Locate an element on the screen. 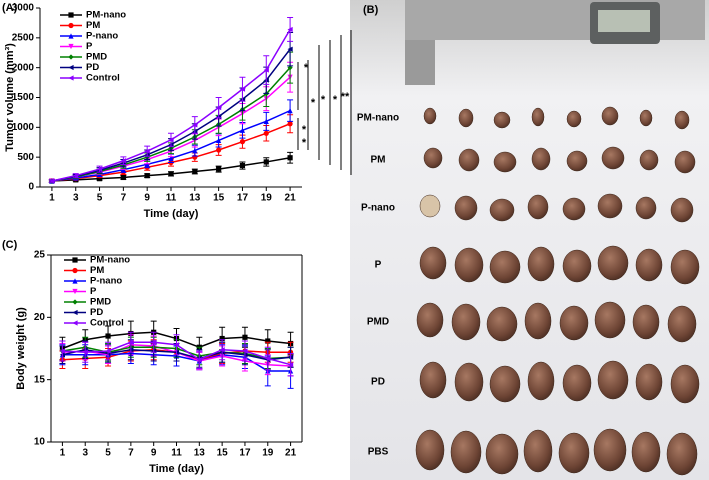 The height and width of the screenshot is (480, 709). row-label: PMD is located at coordinates (378, 322).